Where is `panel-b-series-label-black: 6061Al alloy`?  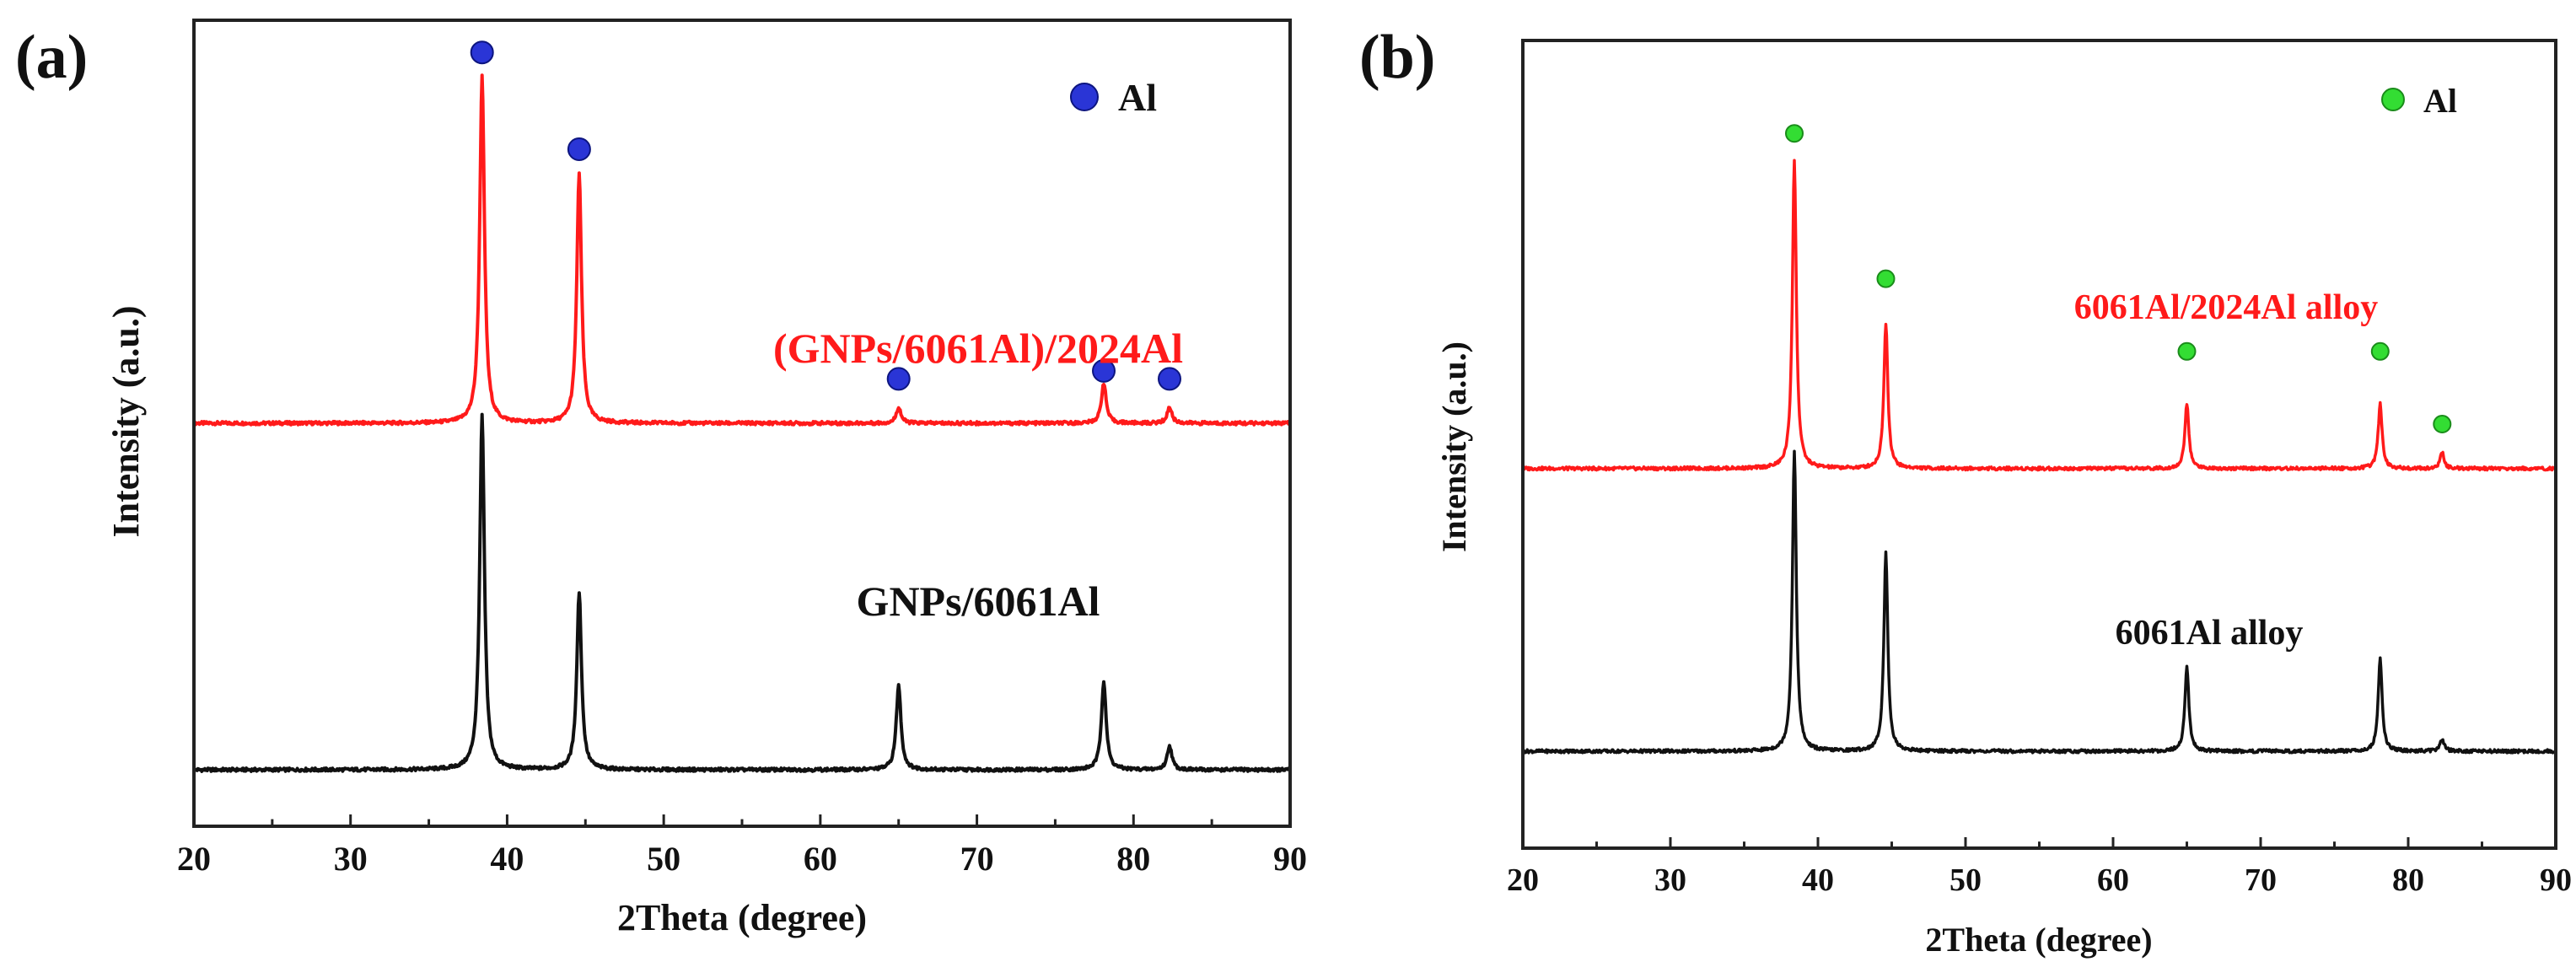
panel-b-series-label-black: 6061Al alloy is located at coordinates (2210, 633).